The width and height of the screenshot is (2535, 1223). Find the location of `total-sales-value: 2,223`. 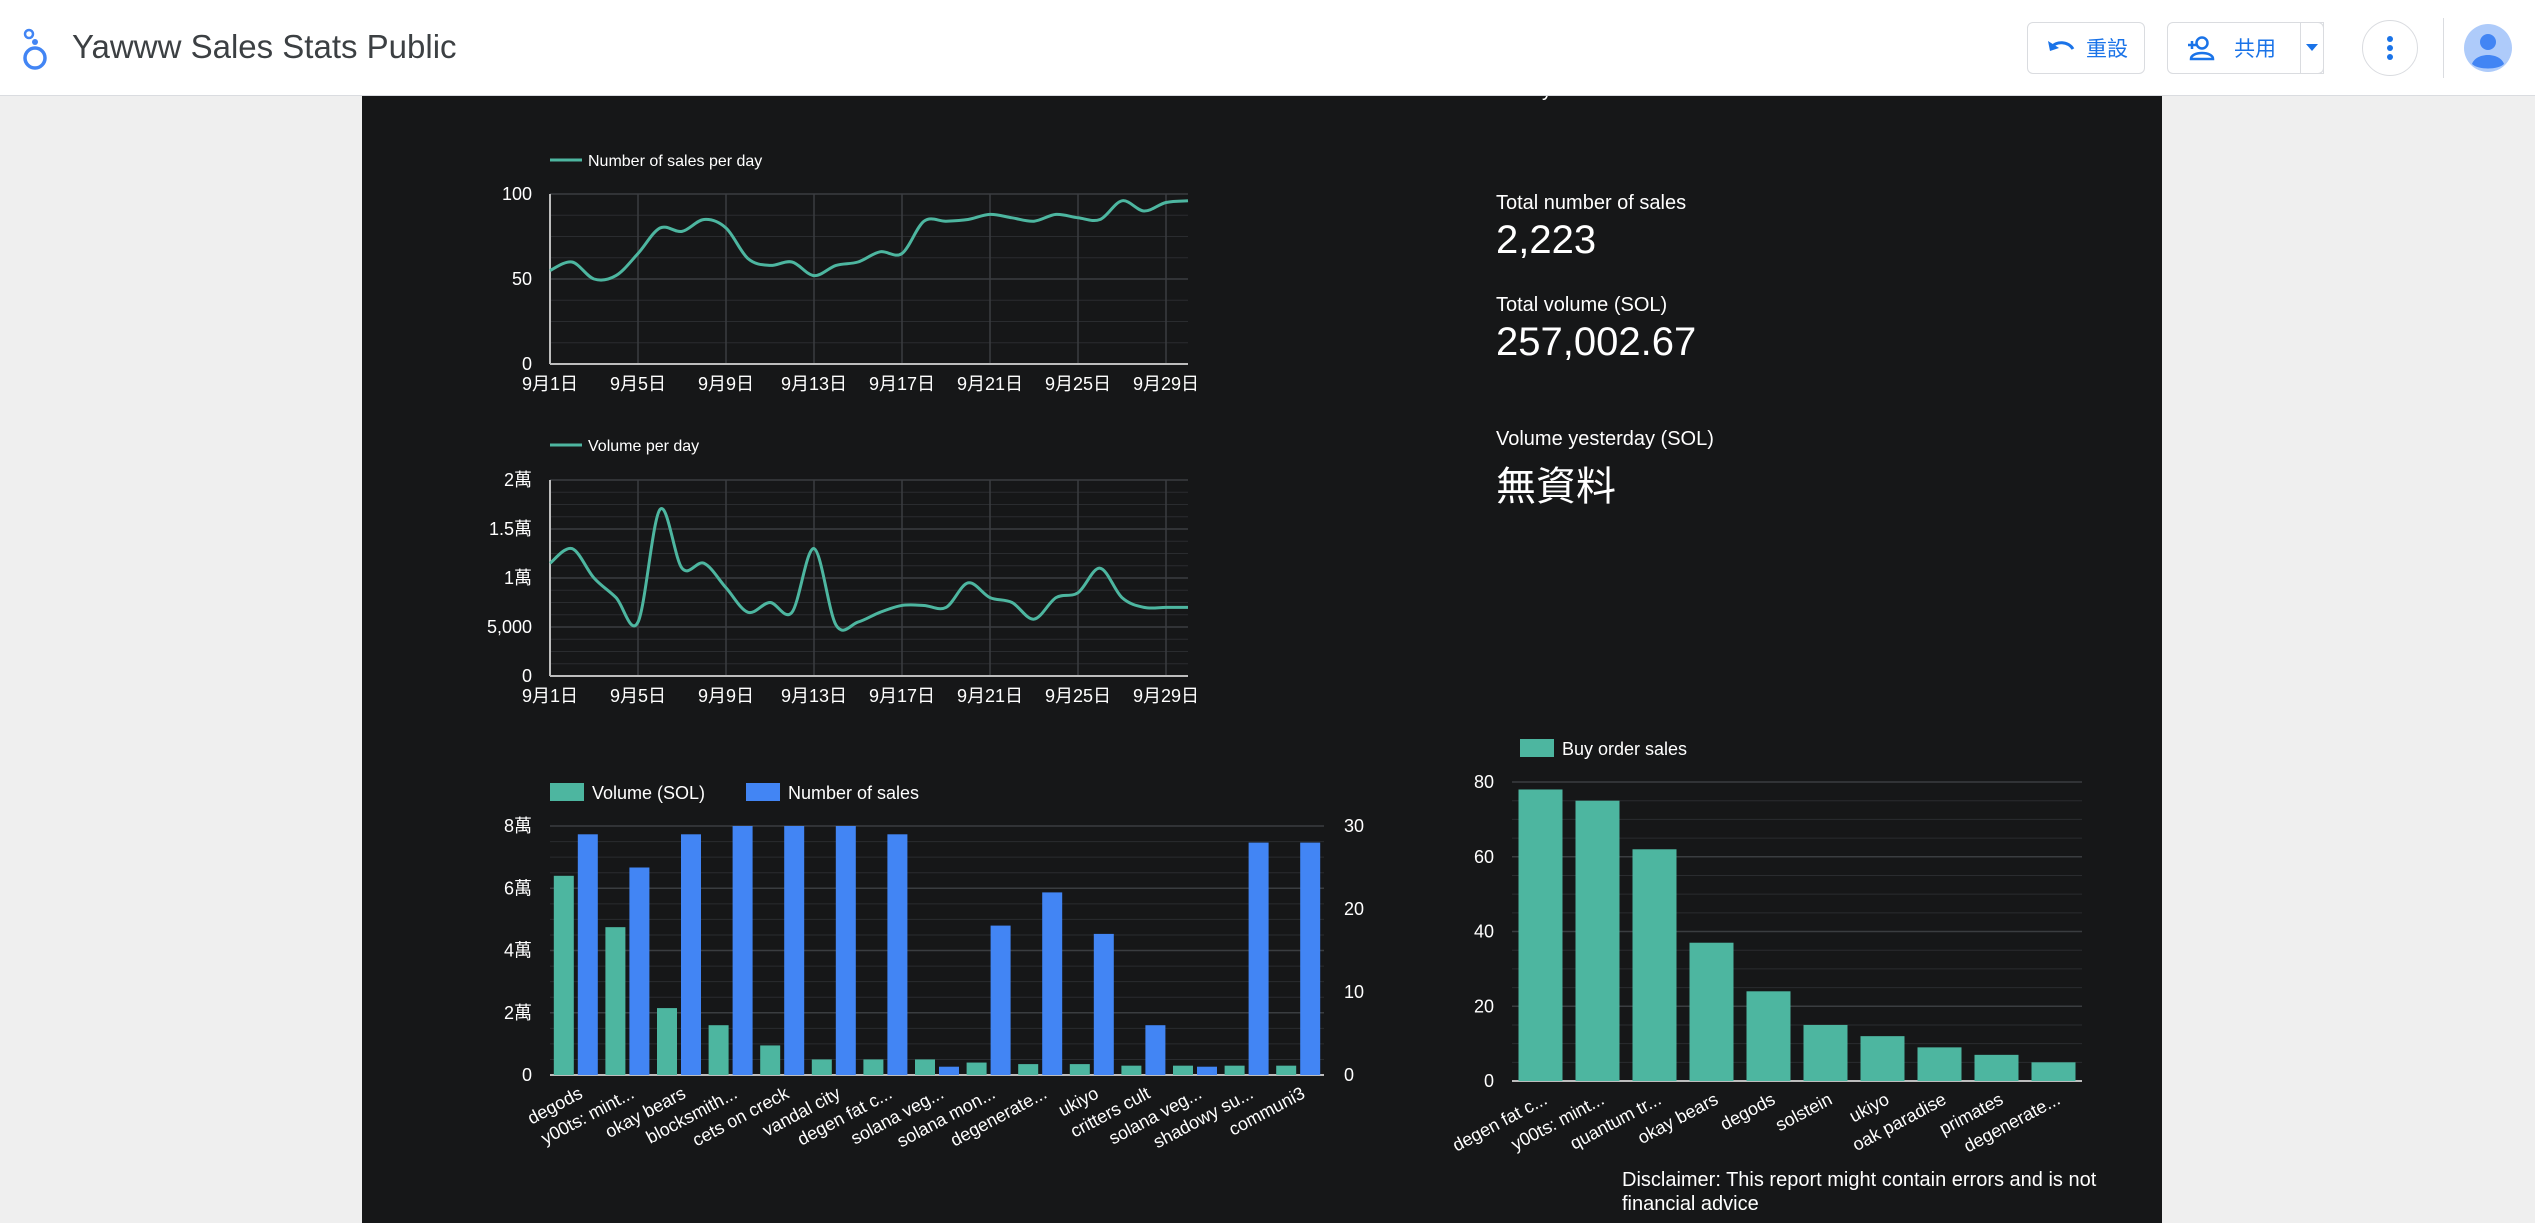

total-sales-value: 2,223 is located at coordinates (1546, 240).